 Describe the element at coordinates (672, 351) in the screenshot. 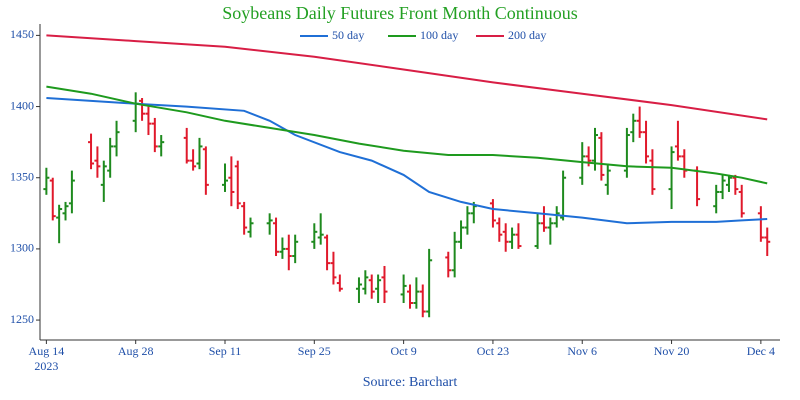

I see `x-tick-label: Nov 20` at that location.